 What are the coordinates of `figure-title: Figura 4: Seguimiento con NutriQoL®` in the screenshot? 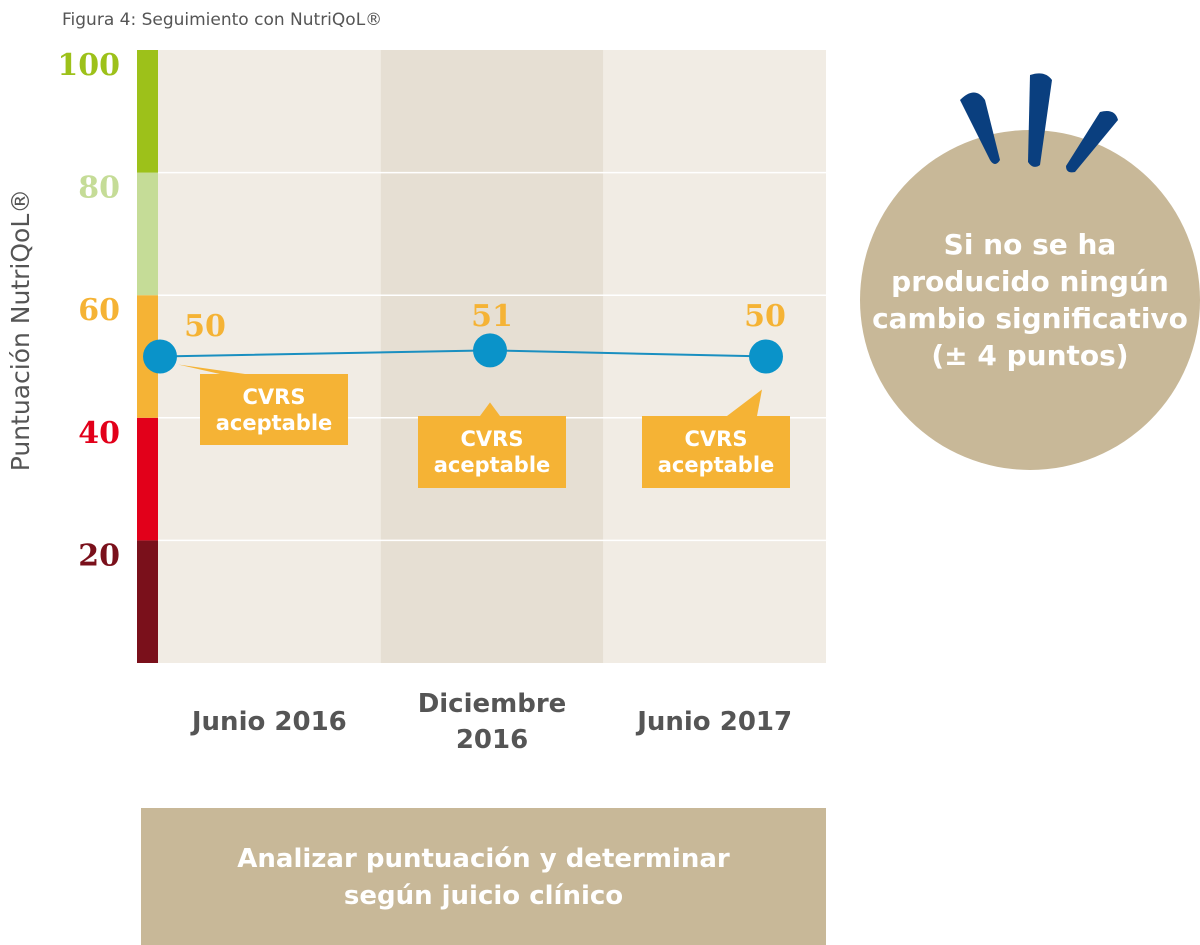 It's located at (222, 20).